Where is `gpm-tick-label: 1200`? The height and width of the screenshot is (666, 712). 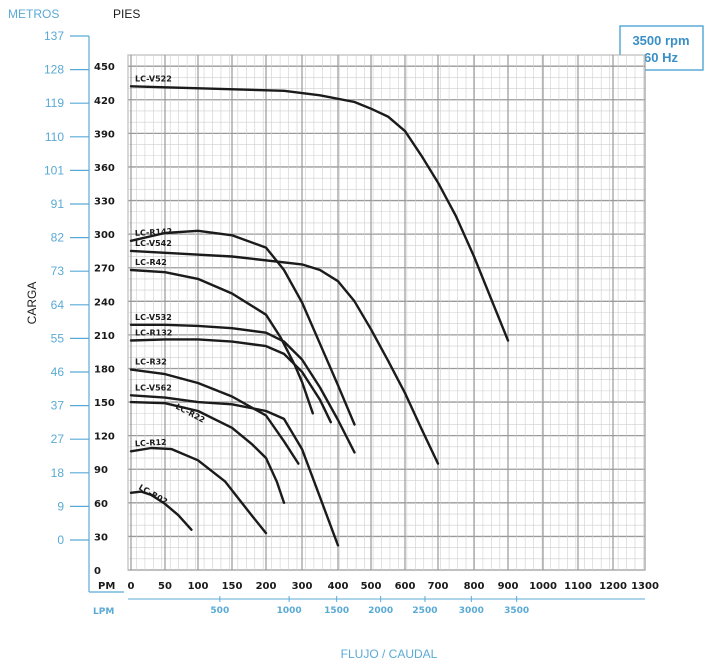
gpm-tick-label: 1200 is located at coordinates (613, 586).